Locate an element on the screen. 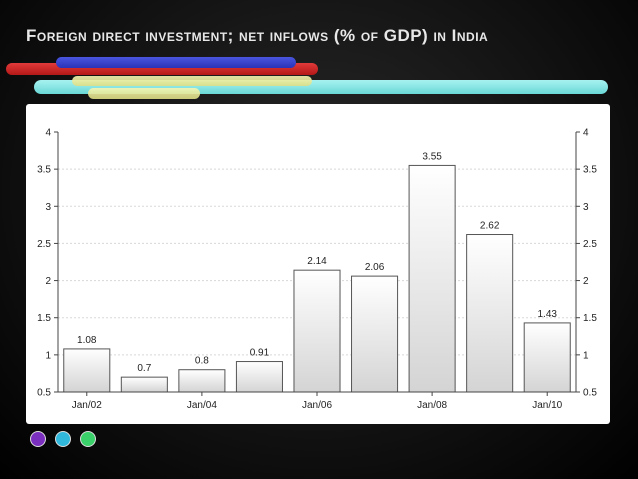 Image resolution: width=638 pixels, height=479 pixels. decorative-yellow-stripe-small is located at coordinates (144, 93).